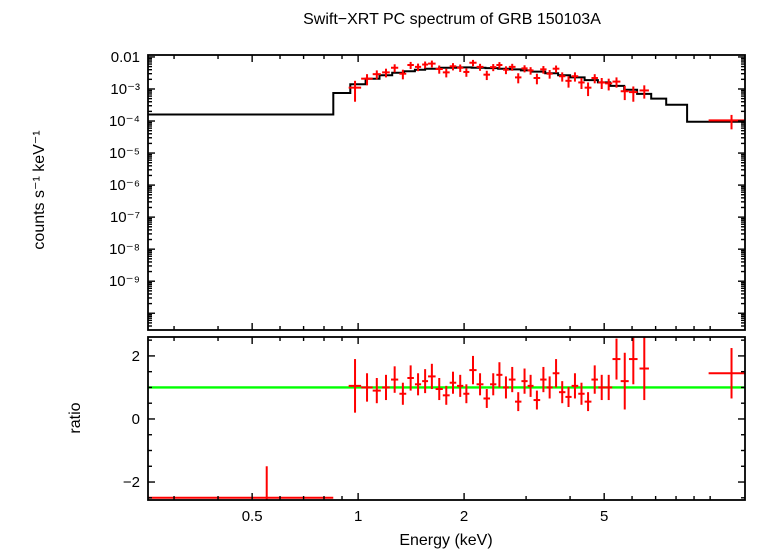 The image size is (758, 556). What do you see at coordinates (604, 516) in the screenshot?
I see `tick-label: 5` at bounding box center [604, 516].